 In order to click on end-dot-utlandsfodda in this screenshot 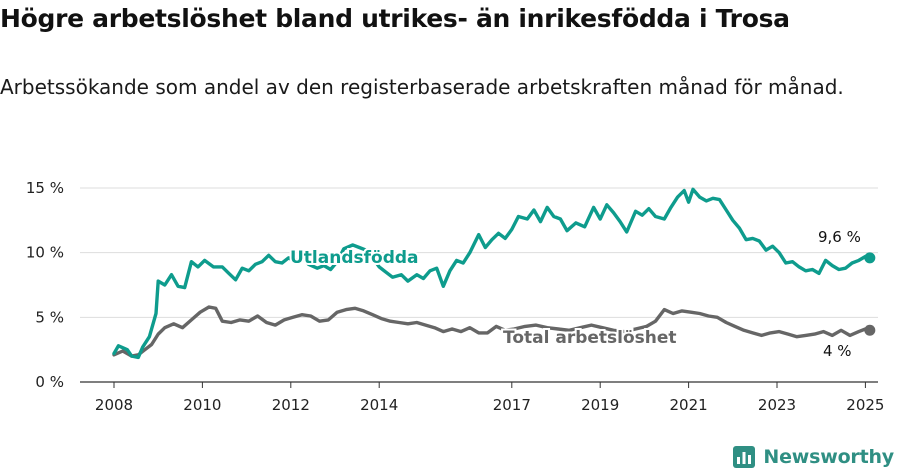, I will do `click(870, 258)`.